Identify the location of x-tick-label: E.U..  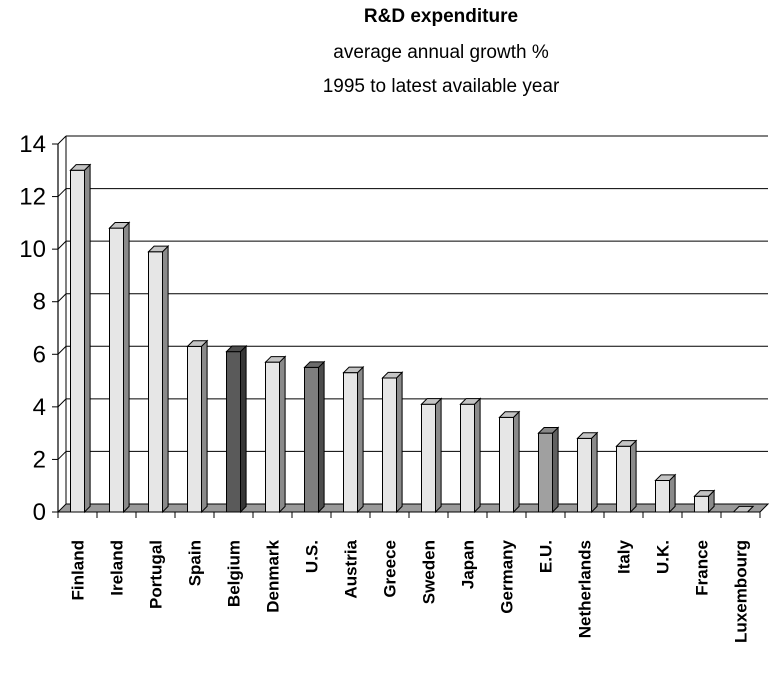
(546, 556).